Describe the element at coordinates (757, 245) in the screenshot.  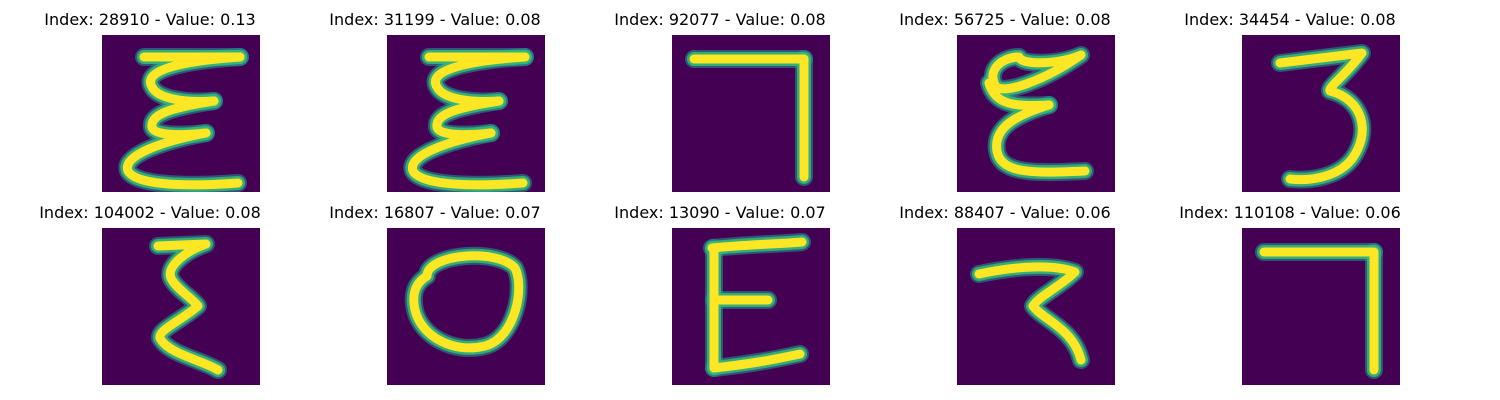
I see `glyph-stroke` at that location.